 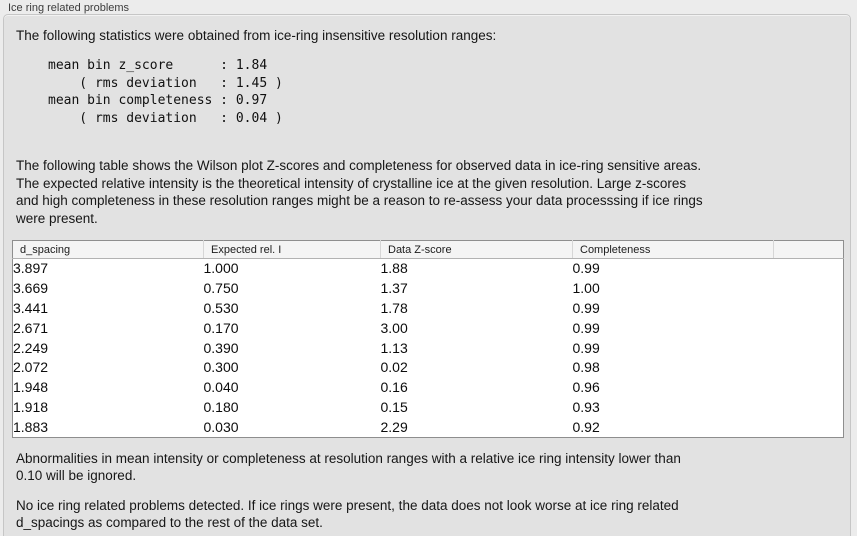 I want to click on table-cell: 0.93, so click(x=586, y=407).